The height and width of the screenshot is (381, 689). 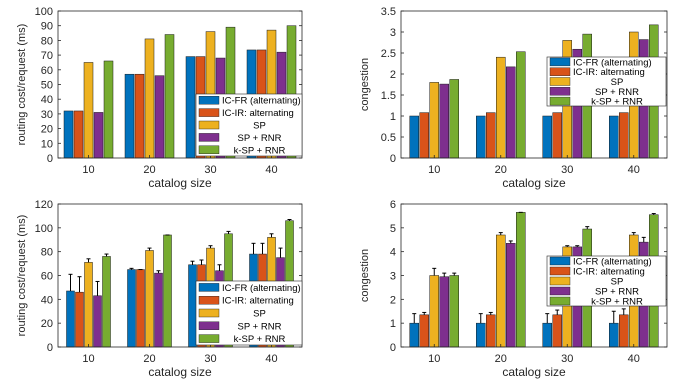 I want to click on x-axis-label: catalog size, so click(x=534, y=372).